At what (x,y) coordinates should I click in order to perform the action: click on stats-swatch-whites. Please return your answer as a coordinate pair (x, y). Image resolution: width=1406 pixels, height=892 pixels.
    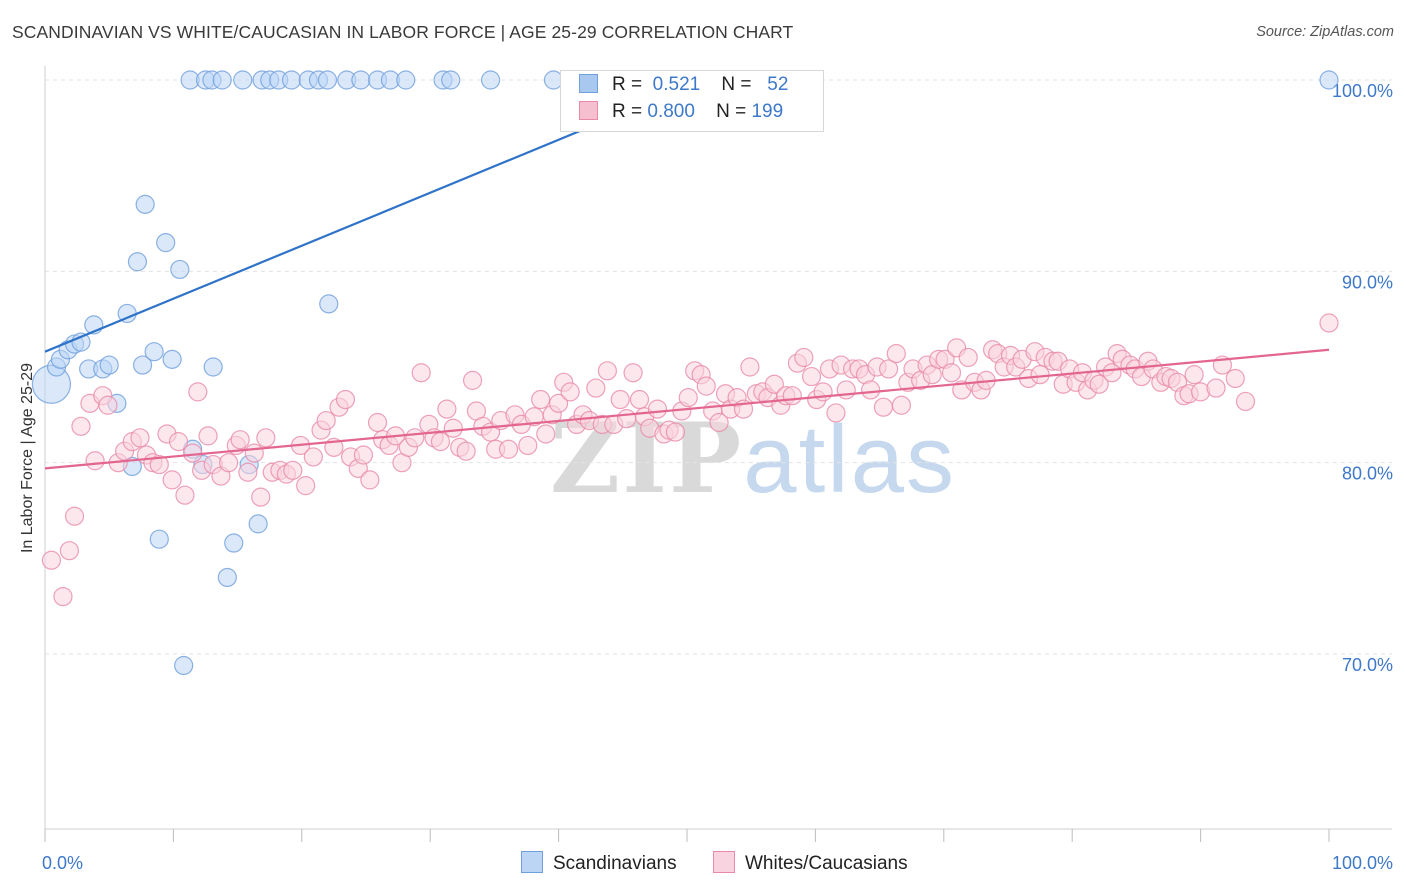
    Looking at the image, I should click on (588, 110).